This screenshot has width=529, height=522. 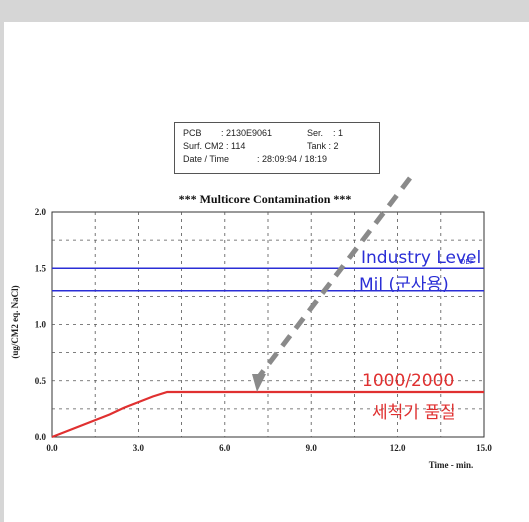 I want to click on x-tick-label: 15.0, so click(x=484, y=448).